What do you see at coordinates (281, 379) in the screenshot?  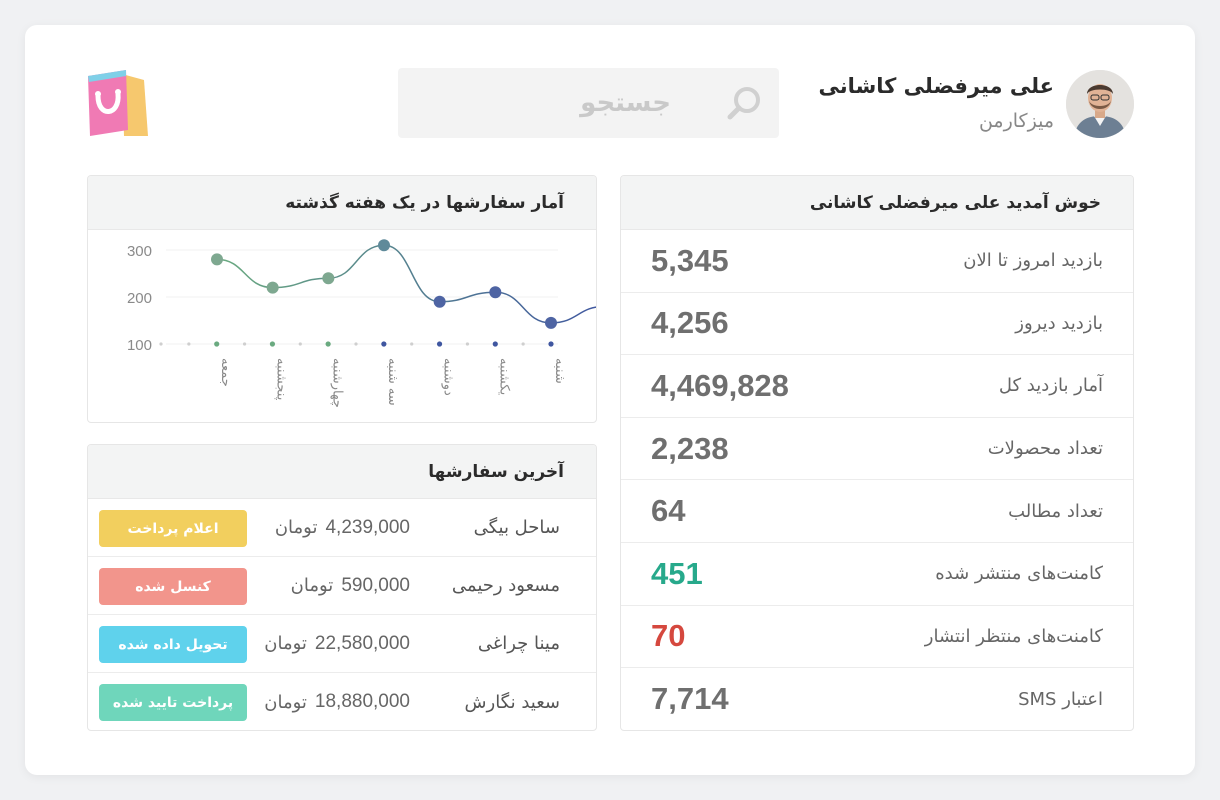 I see `x-tick-label: پنجشنبه` at bounding box center [281, 379].